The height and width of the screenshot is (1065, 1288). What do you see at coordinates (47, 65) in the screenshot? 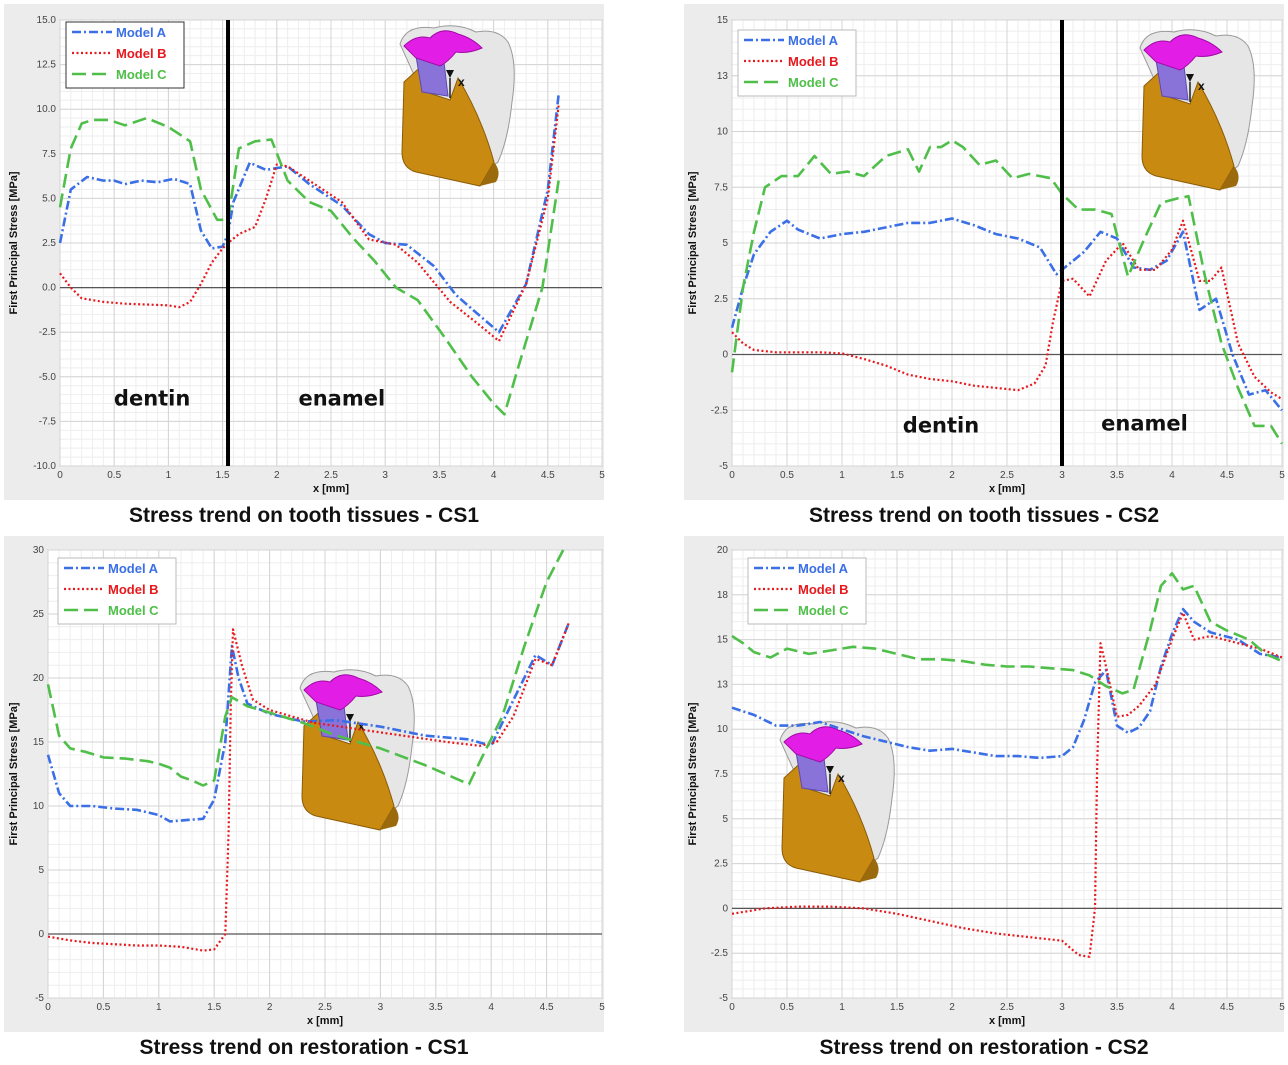
I see `y-tick-label: 12.5` at bounding box center [47, 65].